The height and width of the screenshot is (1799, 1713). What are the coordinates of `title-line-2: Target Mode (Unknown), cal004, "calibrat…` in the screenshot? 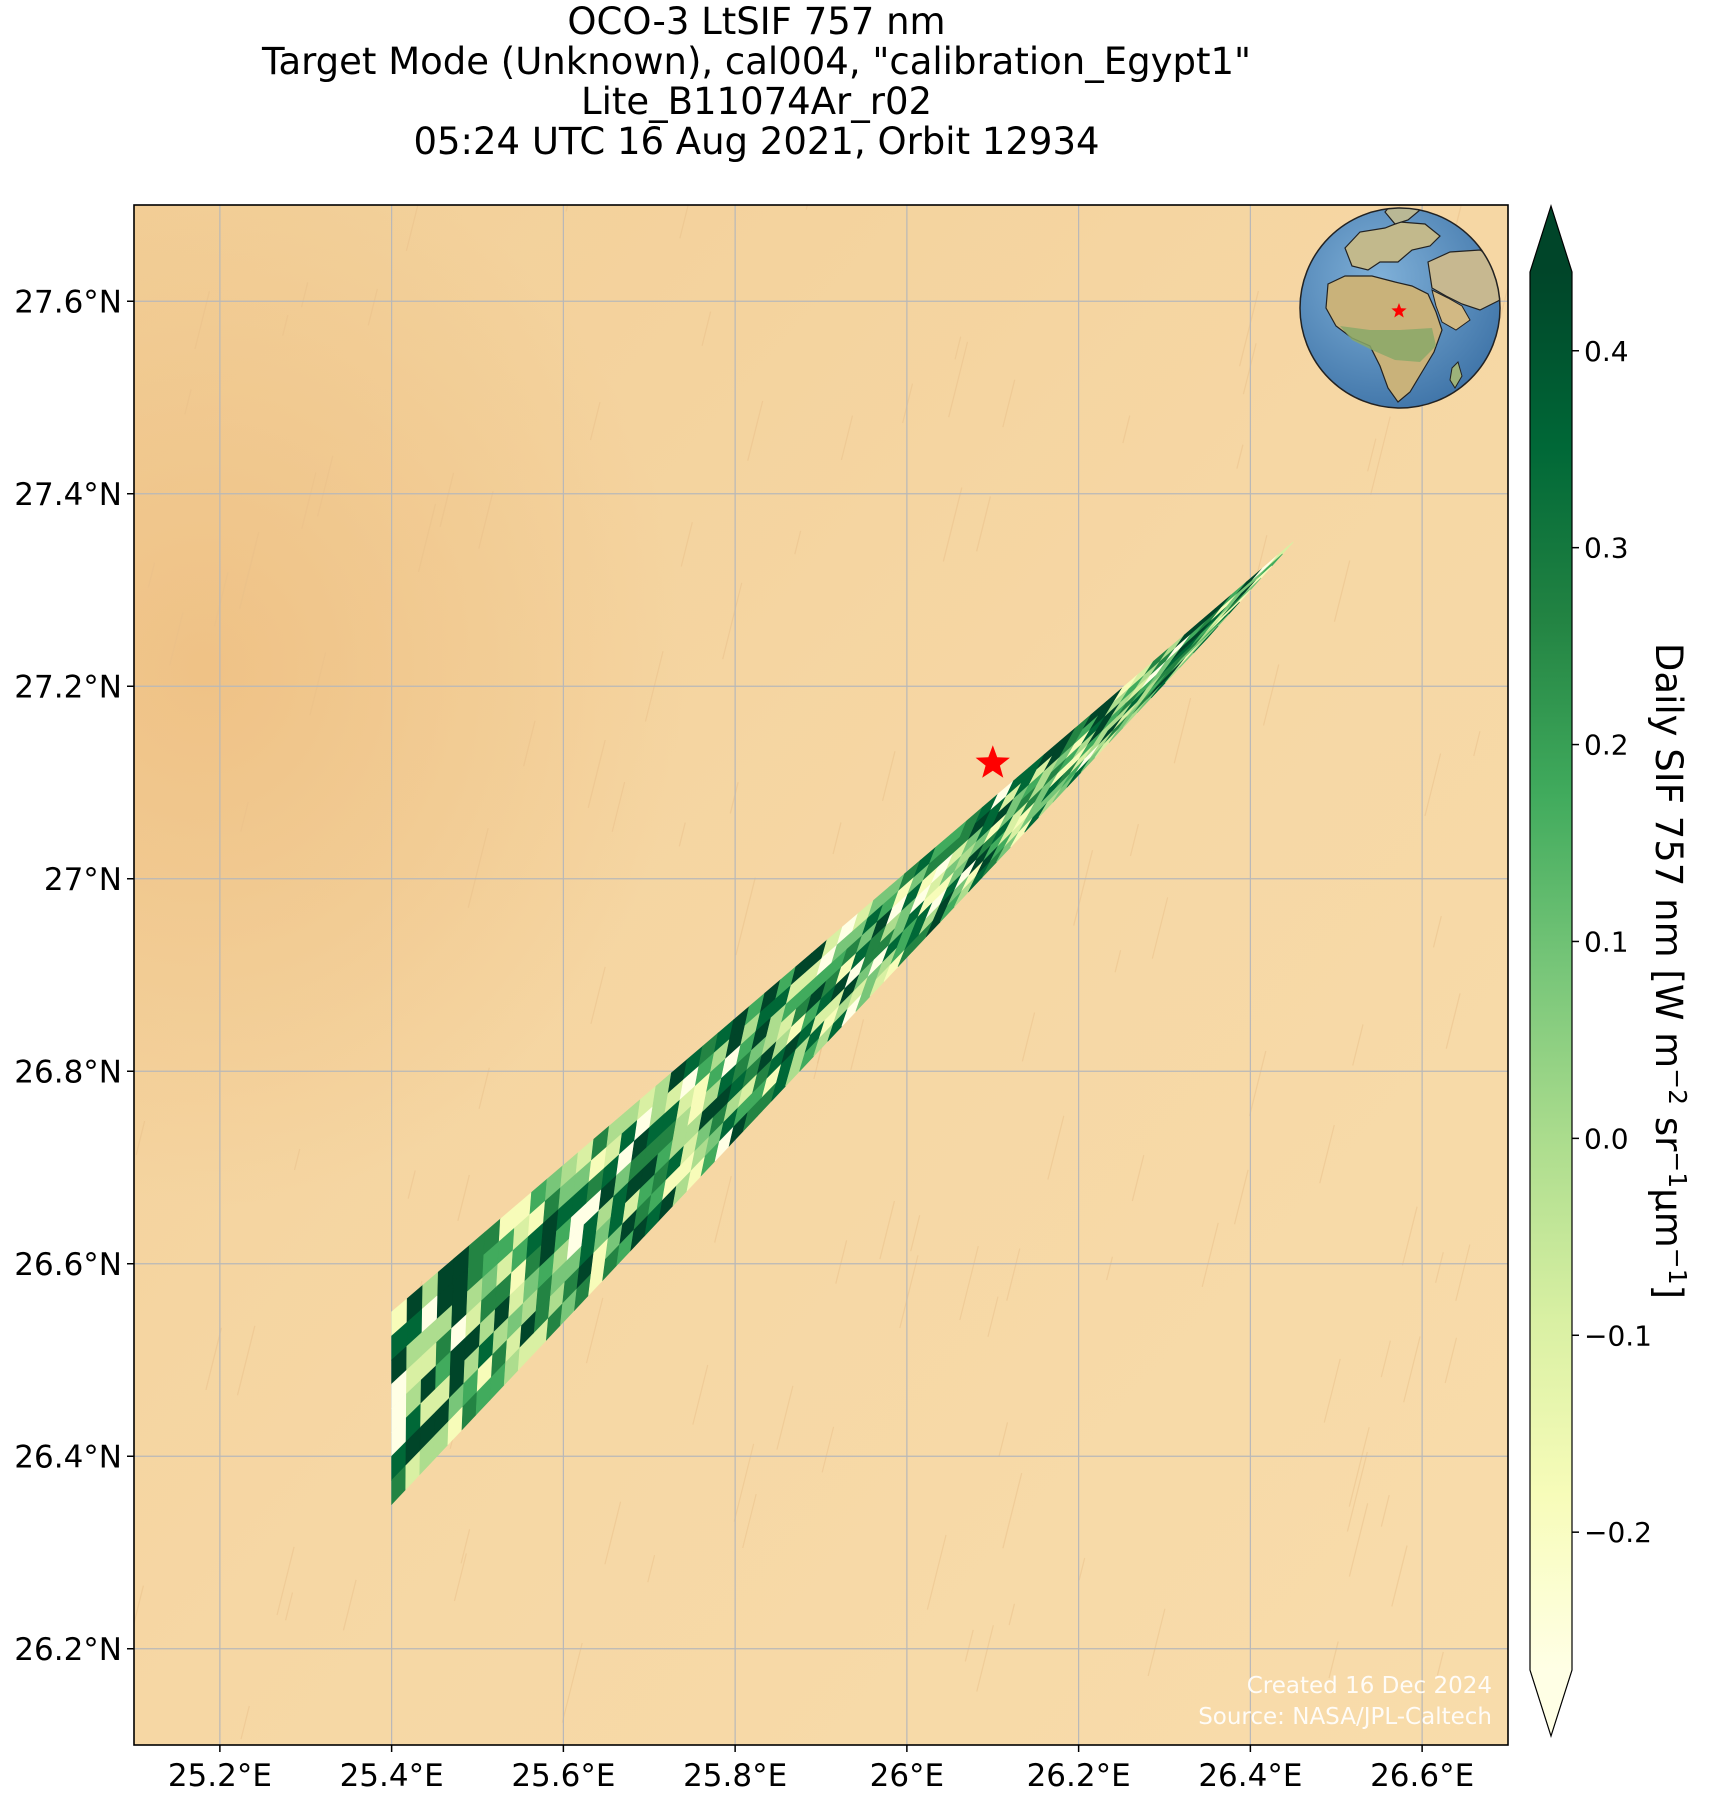 It's located at (756, 61).